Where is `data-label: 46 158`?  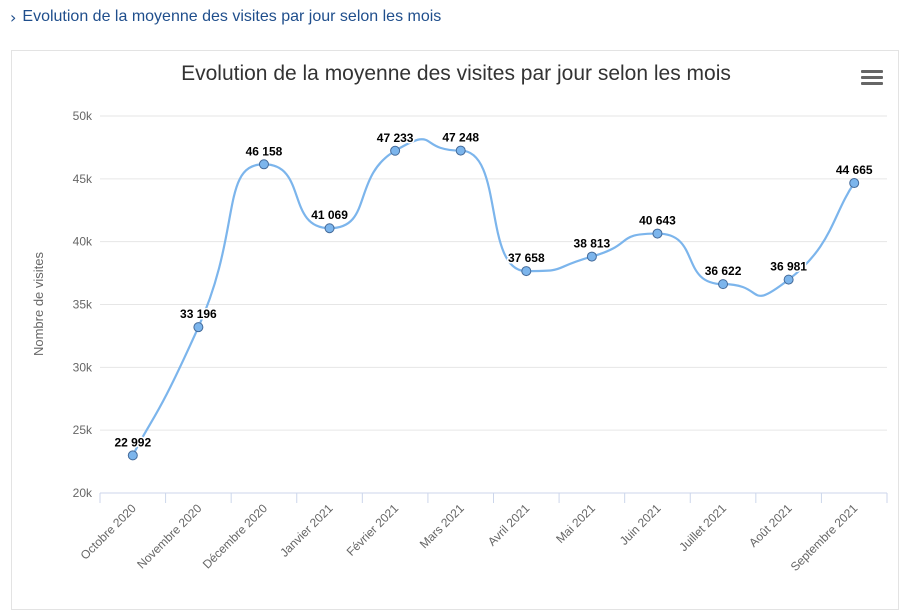 data-label: 46 158 is located at coordinates (264, 151).